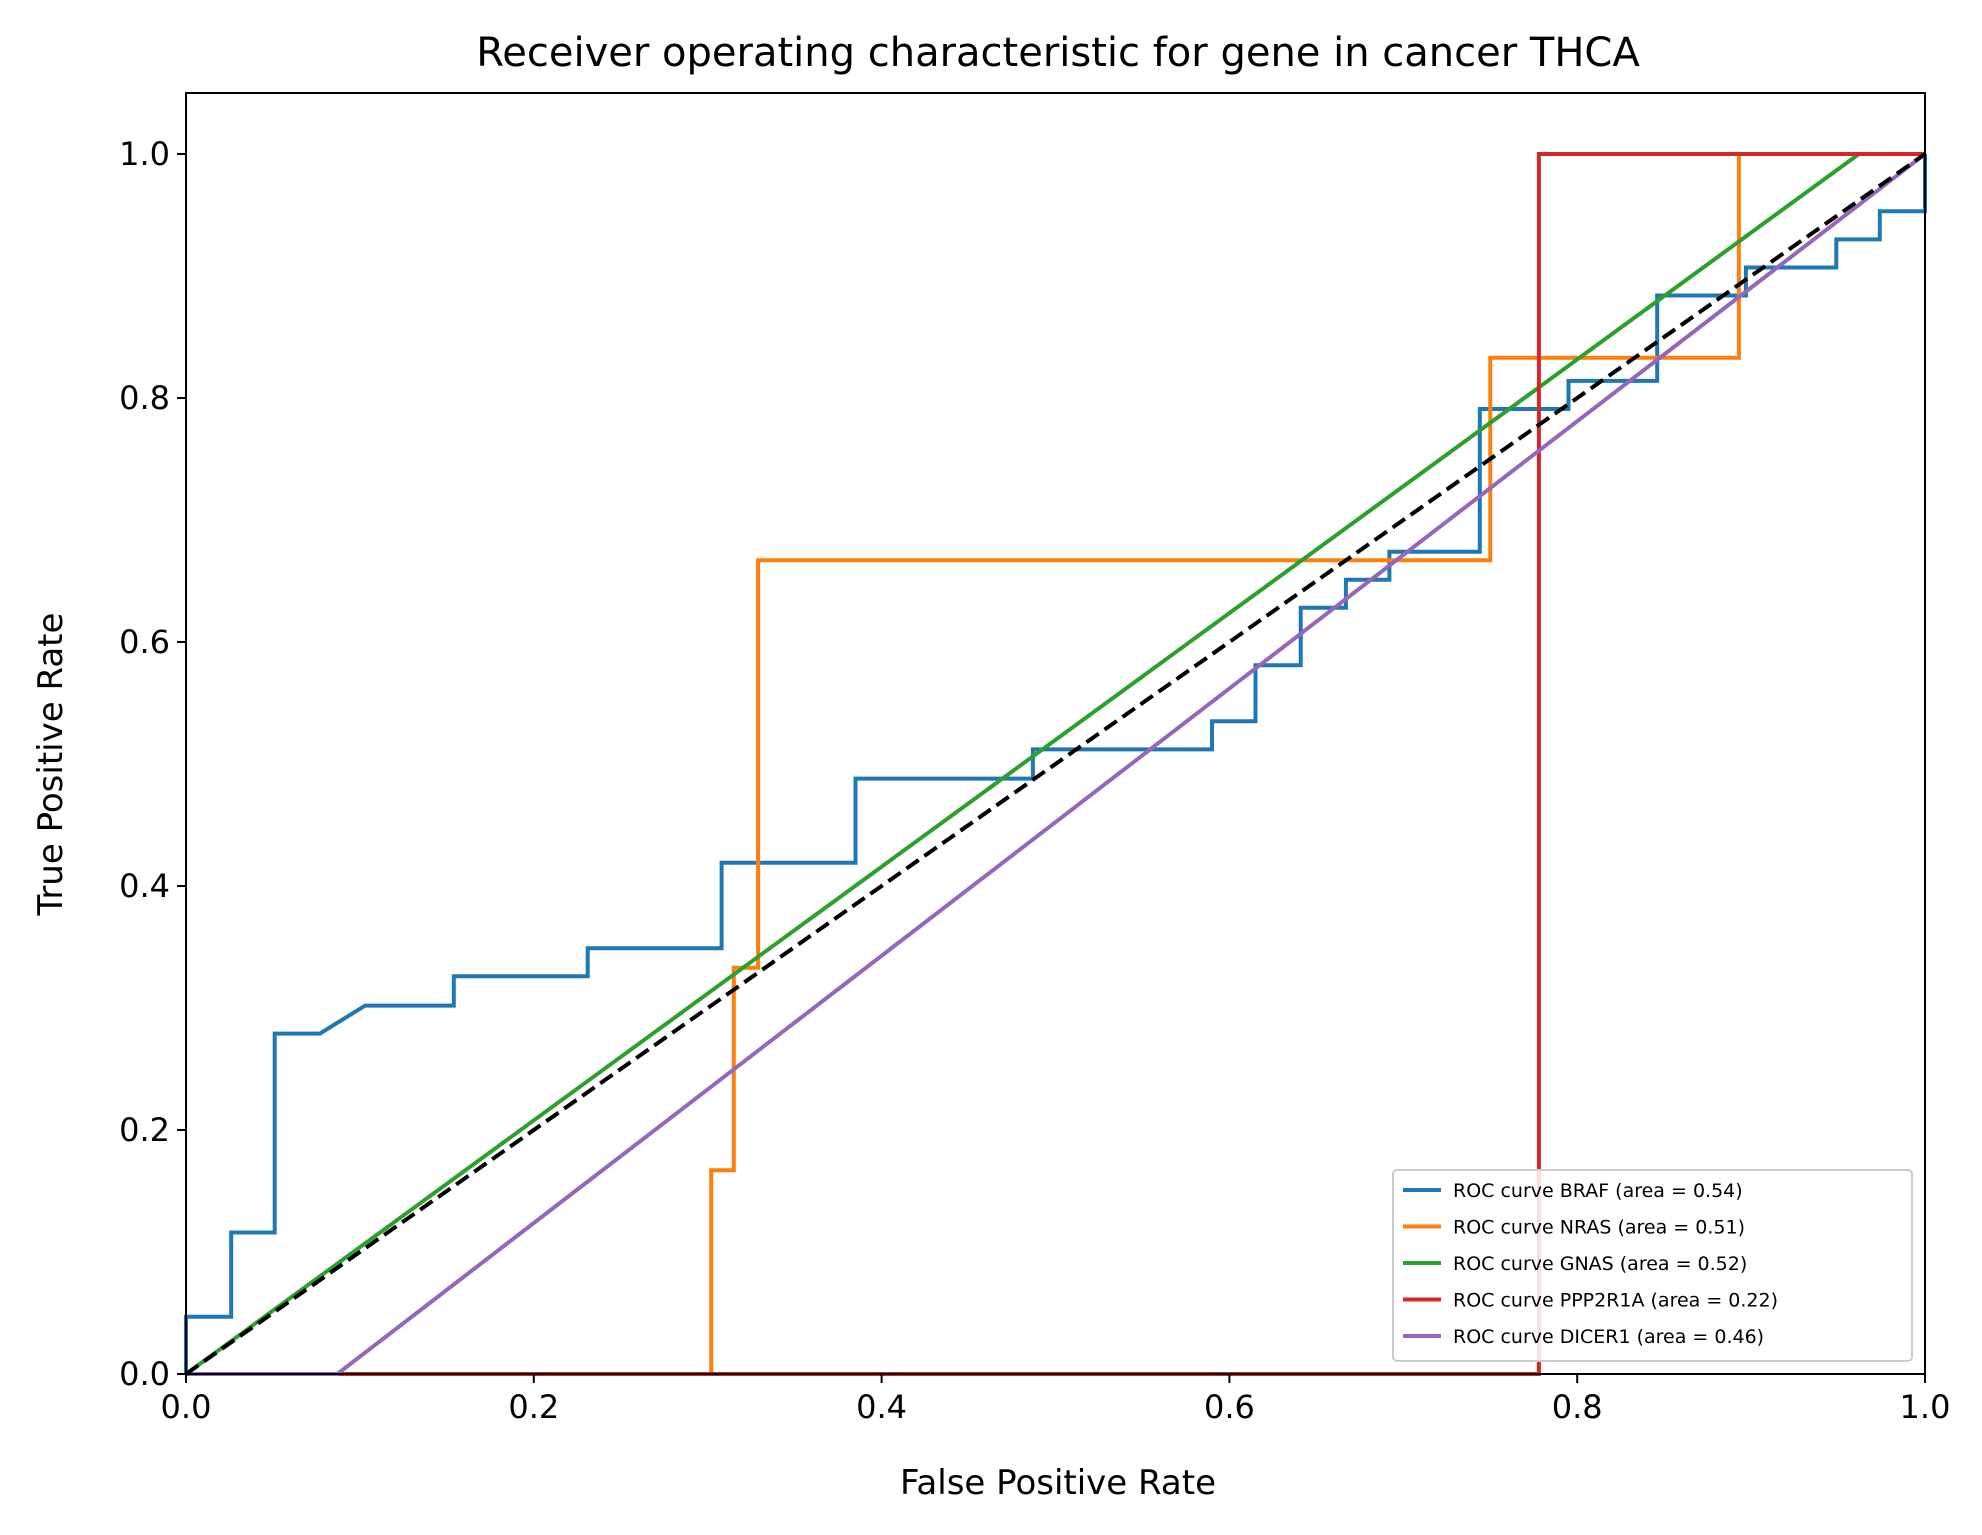 This screenshot has width=1982, height=1535. What do you see at coordinates (1615, 1301) in the screenshot?
I see `legend-label-3: ROC curve PPP2R1A (area = 0.22)` at bounding box center [1615, 1301].